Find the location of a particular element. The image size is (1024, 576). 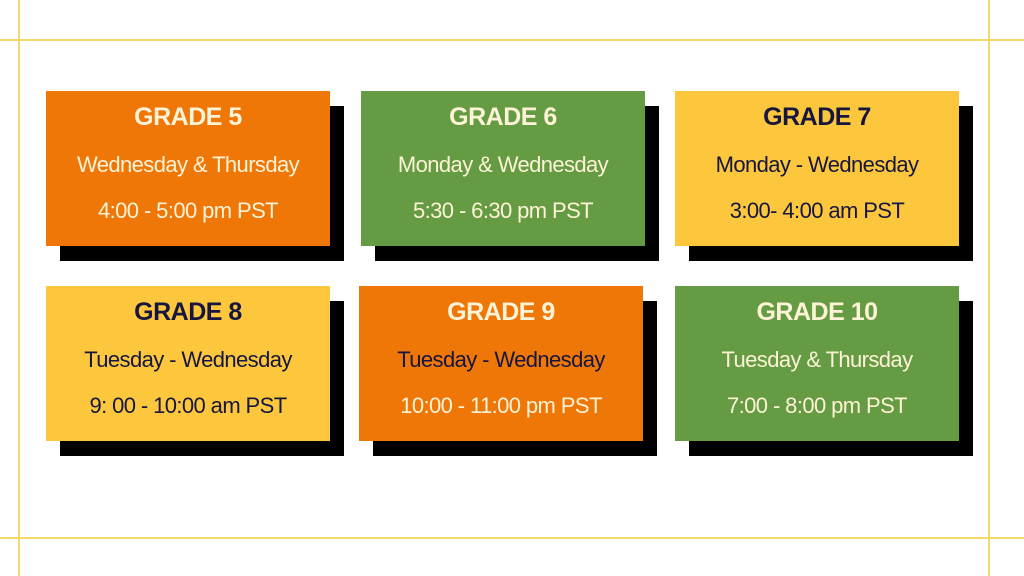

grade-title: GRADE 5 is located at coordinates (188, 117).